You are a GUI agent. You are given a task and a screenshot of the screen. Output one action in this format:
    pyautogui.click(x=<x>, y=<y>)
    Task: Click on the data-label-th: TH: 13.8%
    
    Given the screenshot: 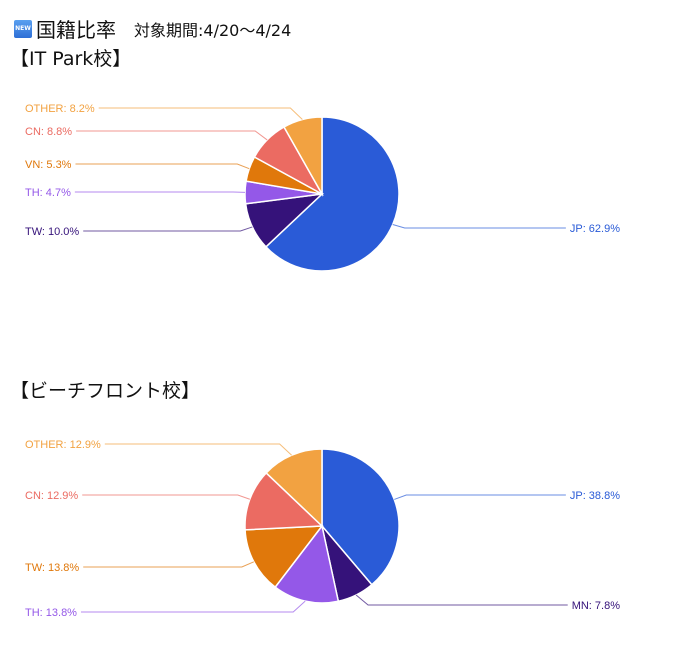 What is the action you would take?
    pyautogui.click(x=51, y=613)
    